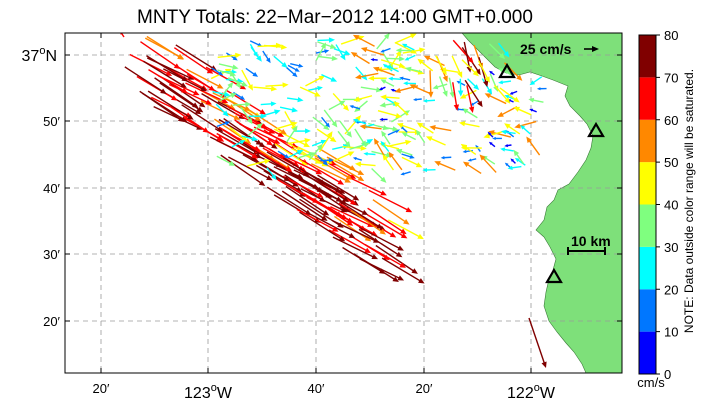  What do you see at coordinates (671, 120) in the screenshot?
I see `colorbar-tick-label: 60` at bounding box center [671, 120].